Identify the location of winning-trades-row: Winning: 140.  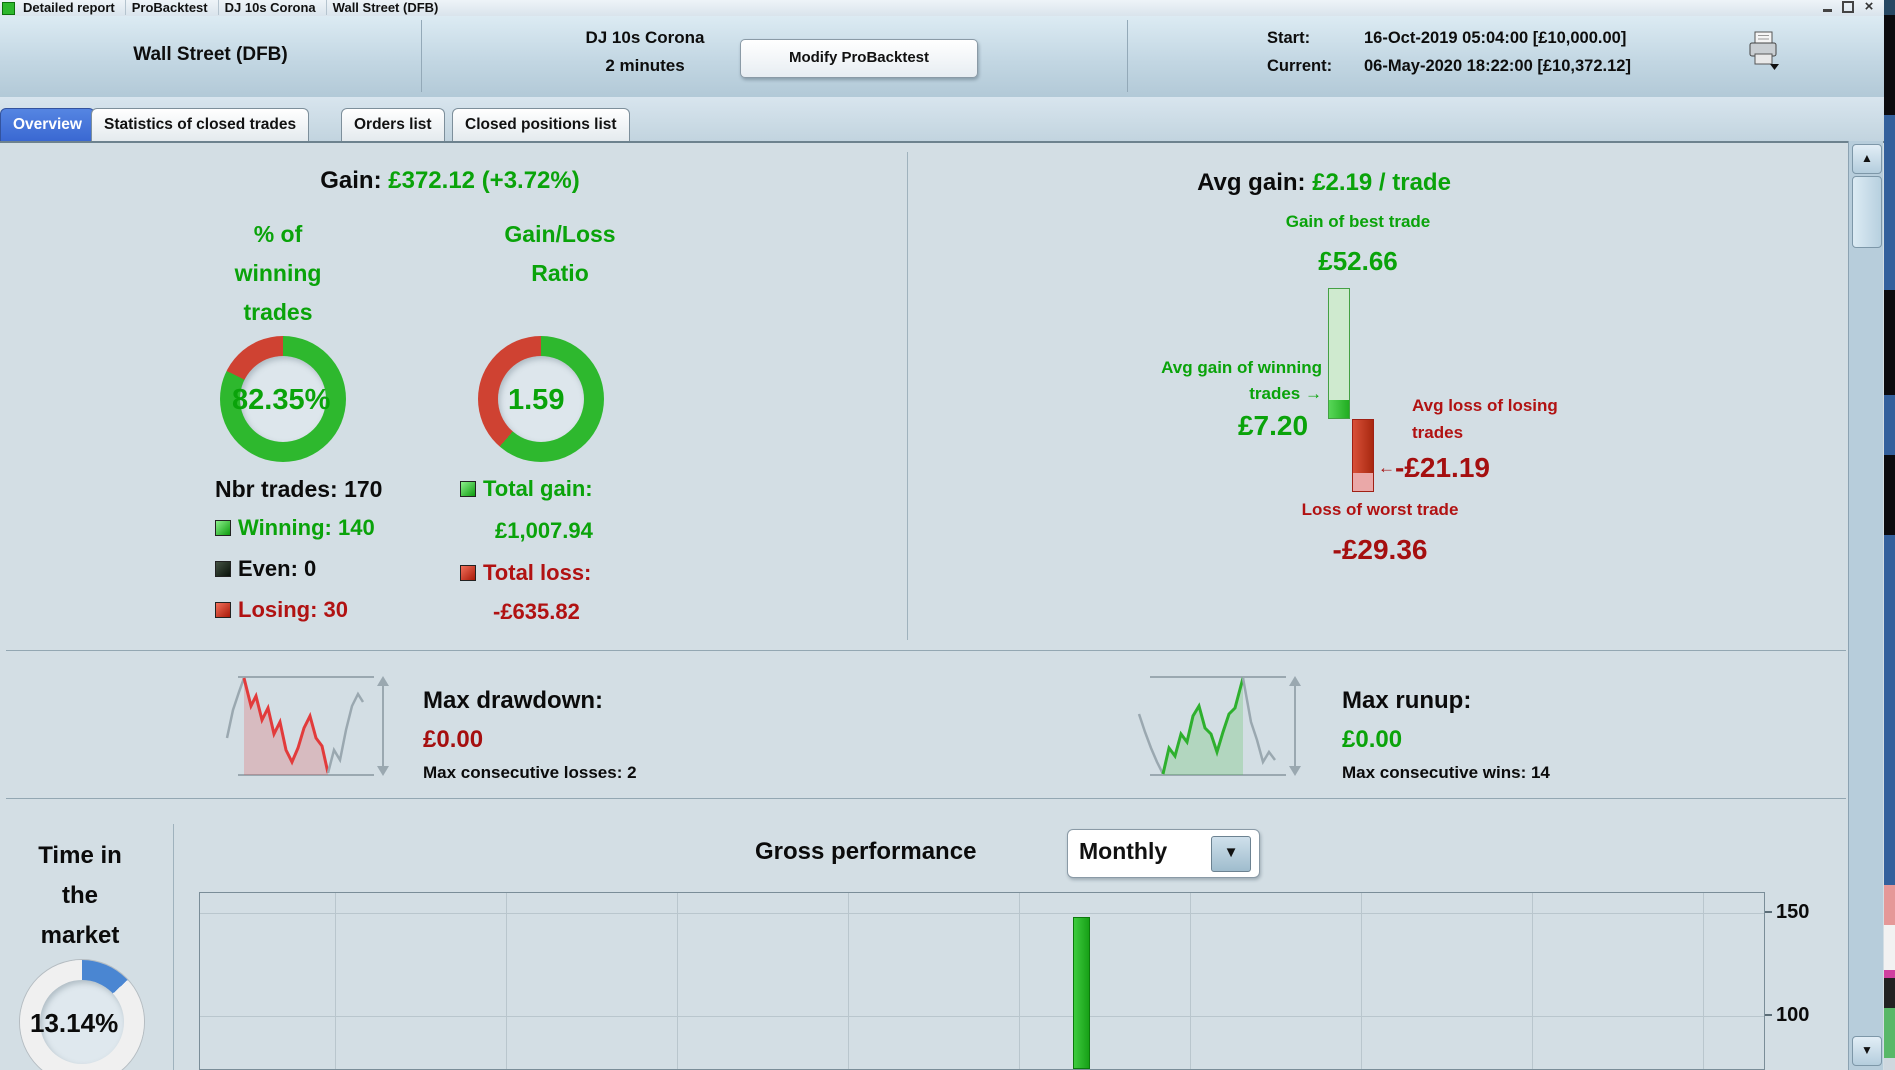
(295, 528).